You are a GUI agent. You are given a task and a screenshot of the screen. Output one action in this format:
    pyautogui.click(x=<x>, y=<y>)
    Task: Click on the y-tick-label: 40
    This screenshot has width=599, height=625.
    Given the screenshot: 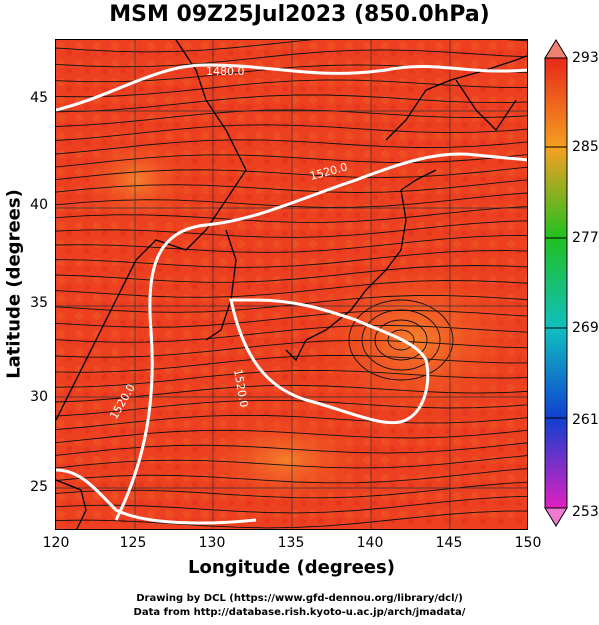 What is the action you would take?
    pyautogui.click(x=39, y=205)
    